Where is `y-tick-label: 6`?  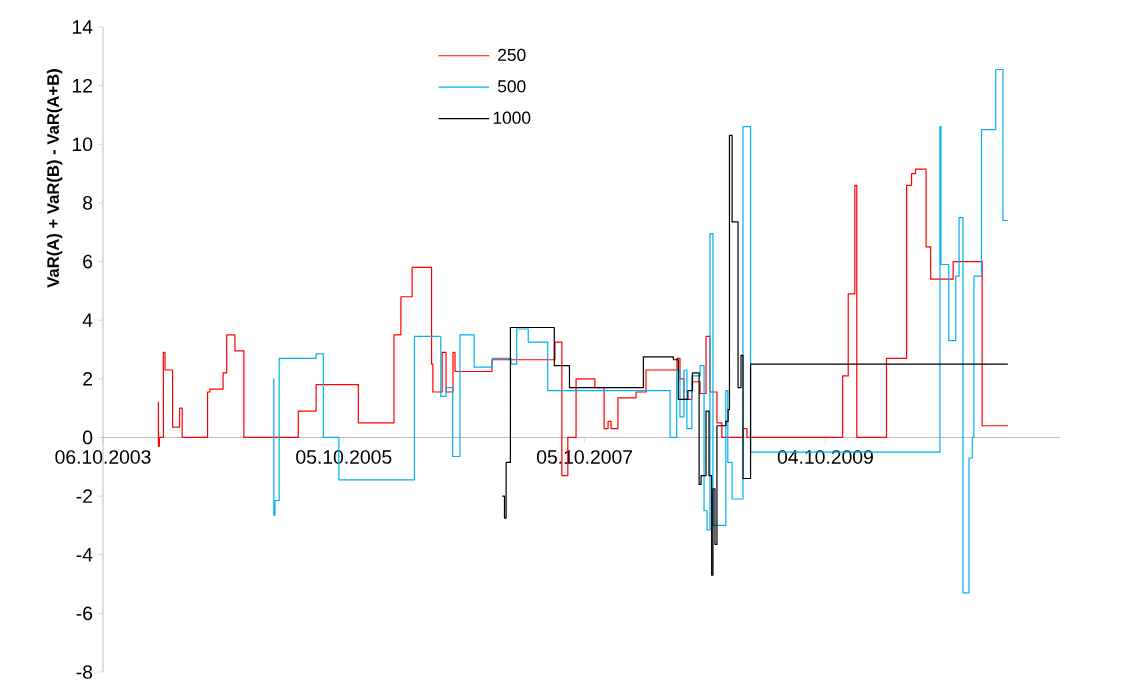
y-tick-label: 6 is located at coordinates (88, 261).